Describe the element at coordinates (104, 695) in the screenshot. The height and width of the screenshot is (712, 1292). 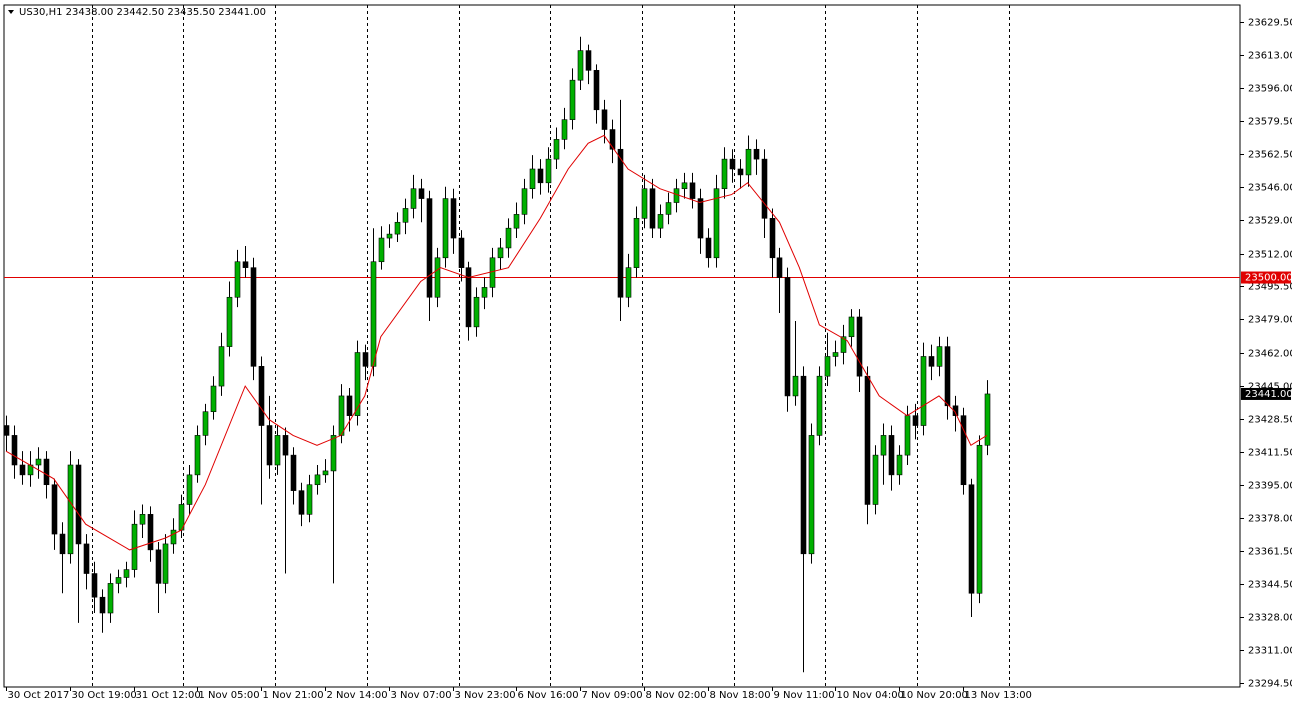
I see `x-tick-label: 30 Oct 19:00` at that location.